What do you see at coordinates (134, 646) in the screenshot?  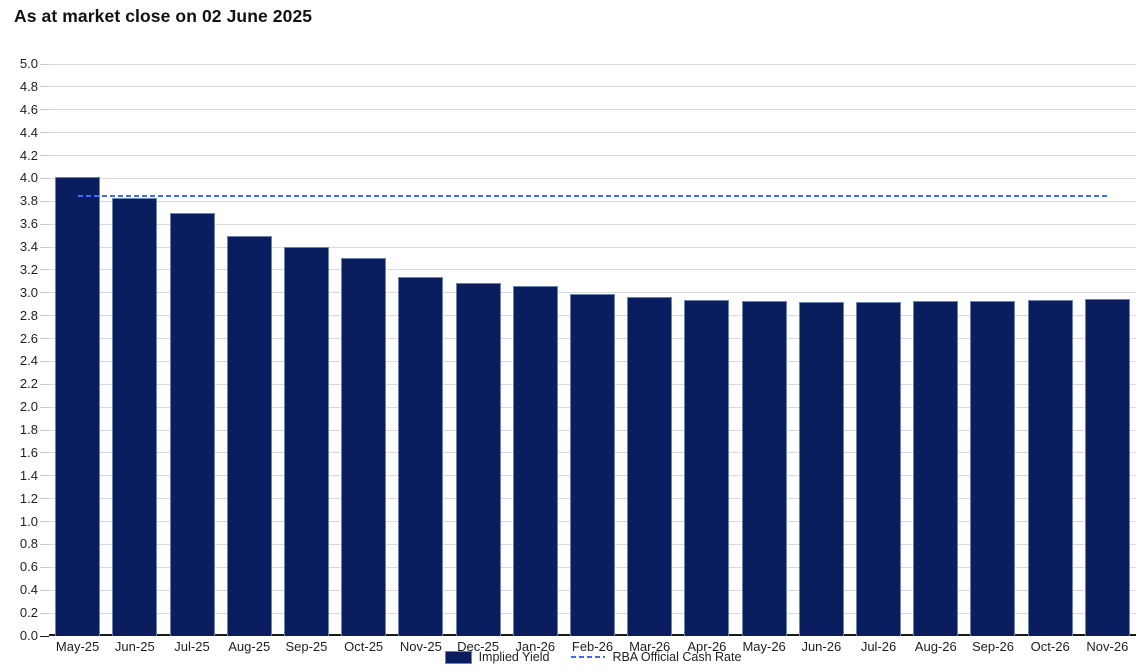 I see `x-axis-label: Jun-25` at bounding box center [134, 646].